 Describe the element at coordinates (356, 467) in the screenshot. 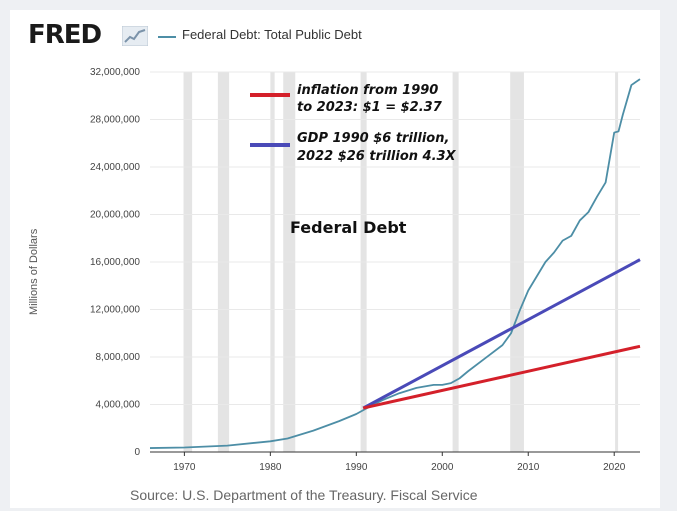

I see `x-tick-label-2: 1990` at that location.